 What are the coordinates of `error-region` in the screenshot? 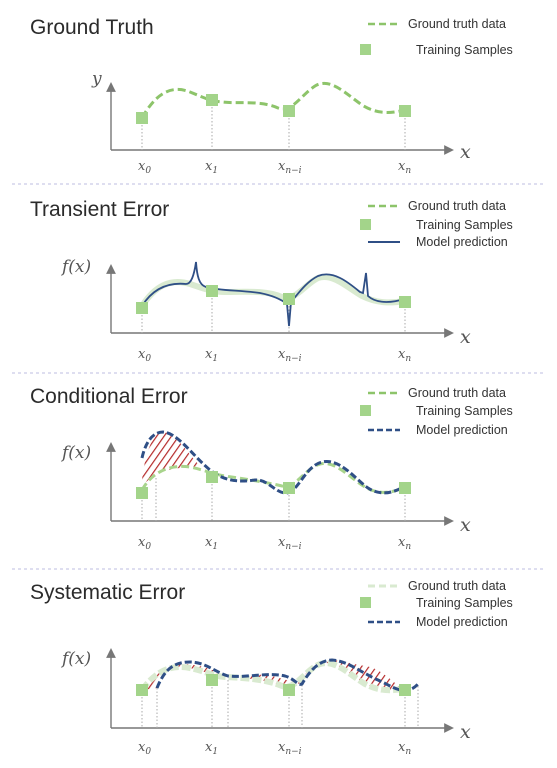 It's located at (171, 457).